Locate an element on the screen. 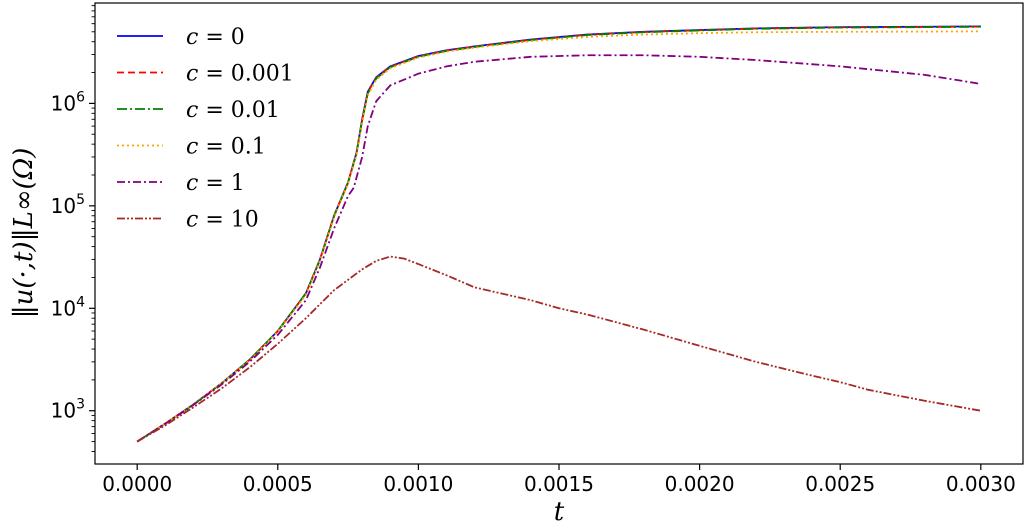 This screenshot has height=530, width=1031. x-tick-label: 0.0015 is located at coordinates (559, 484).